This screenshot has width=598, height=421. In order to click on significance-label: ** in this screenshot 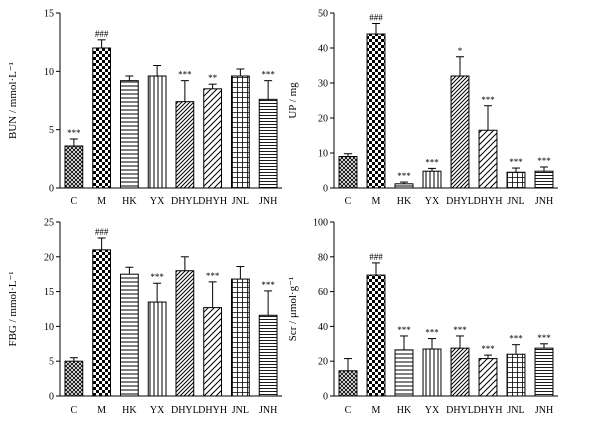, I will do `click(213, 78)`.